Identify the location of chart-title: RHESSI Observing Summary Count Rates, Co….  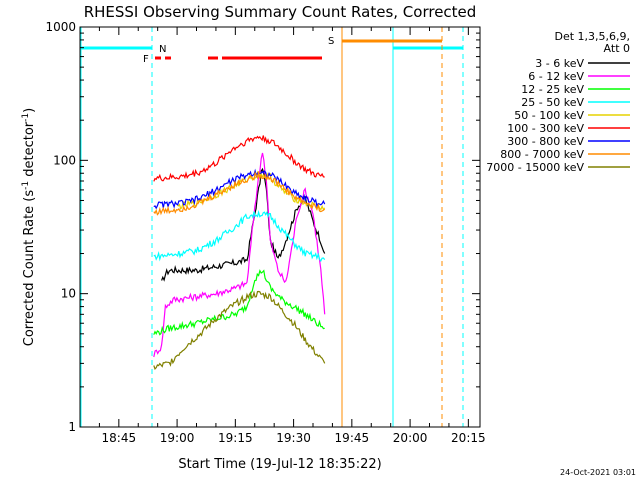
(280, 12).